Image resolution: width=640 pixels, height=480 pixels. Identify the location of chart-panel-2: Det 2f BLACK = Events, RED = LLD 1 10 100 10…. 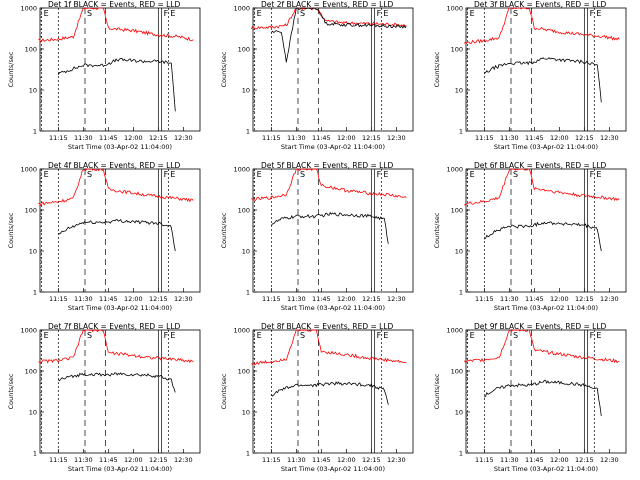
(317, 75).